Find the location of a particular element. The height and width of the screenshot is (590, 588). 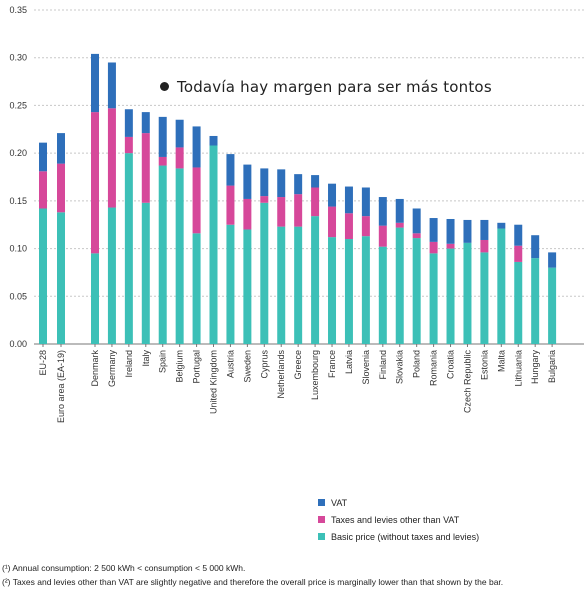

x-tick-label: Spain is located at coordinates (163, 361).